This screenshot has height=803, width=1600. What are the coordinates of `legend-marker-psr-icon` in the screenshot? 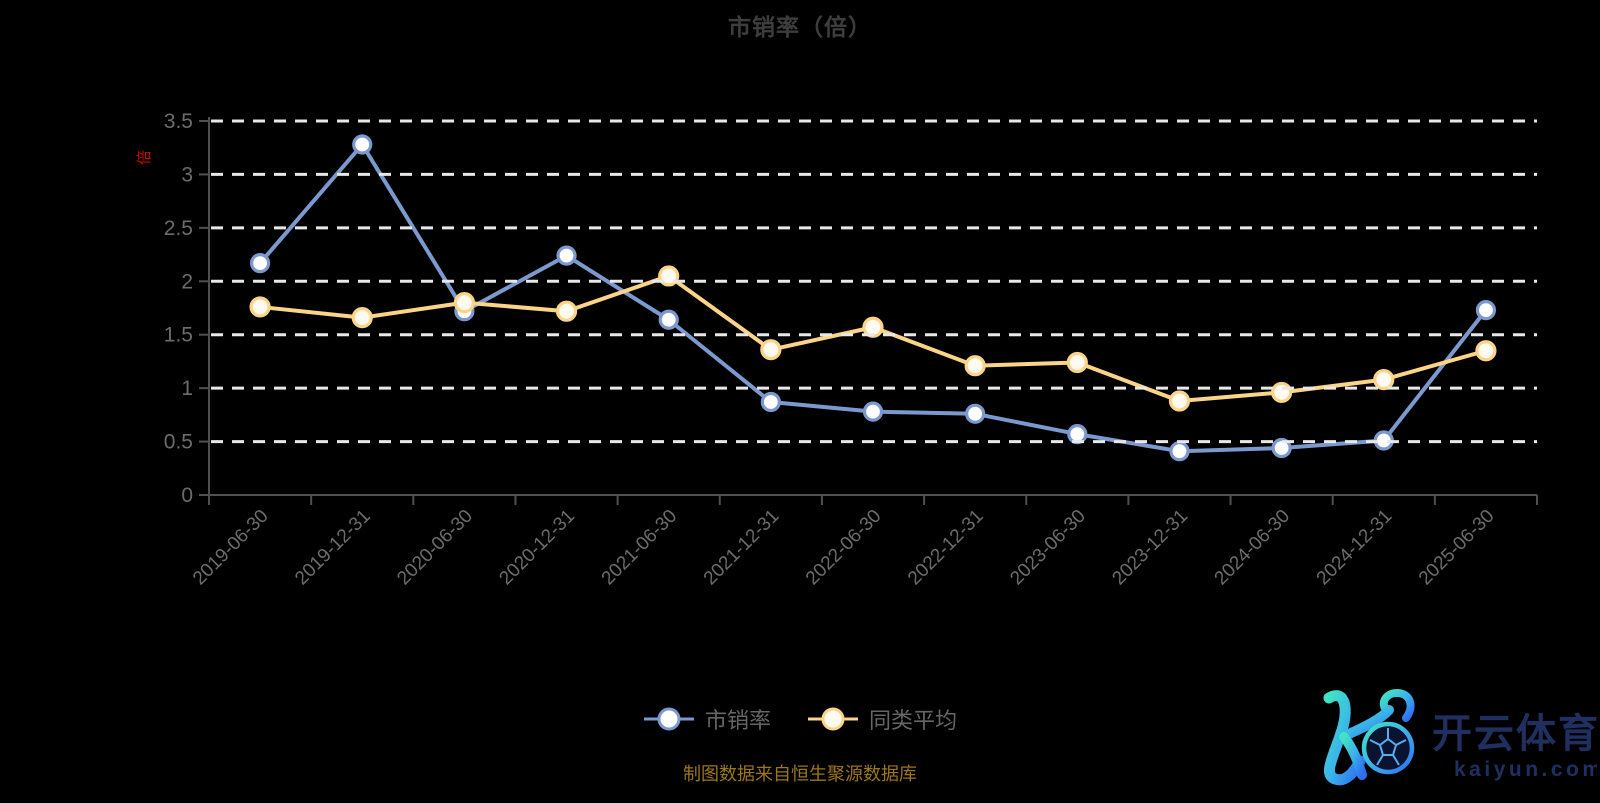 It's located at (668, 719).